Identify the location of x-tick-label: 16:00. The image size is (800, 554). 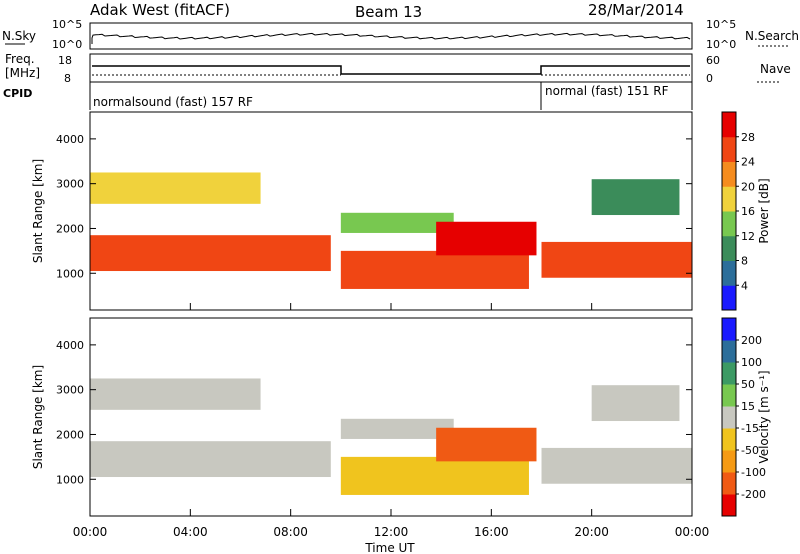
(491, 532).